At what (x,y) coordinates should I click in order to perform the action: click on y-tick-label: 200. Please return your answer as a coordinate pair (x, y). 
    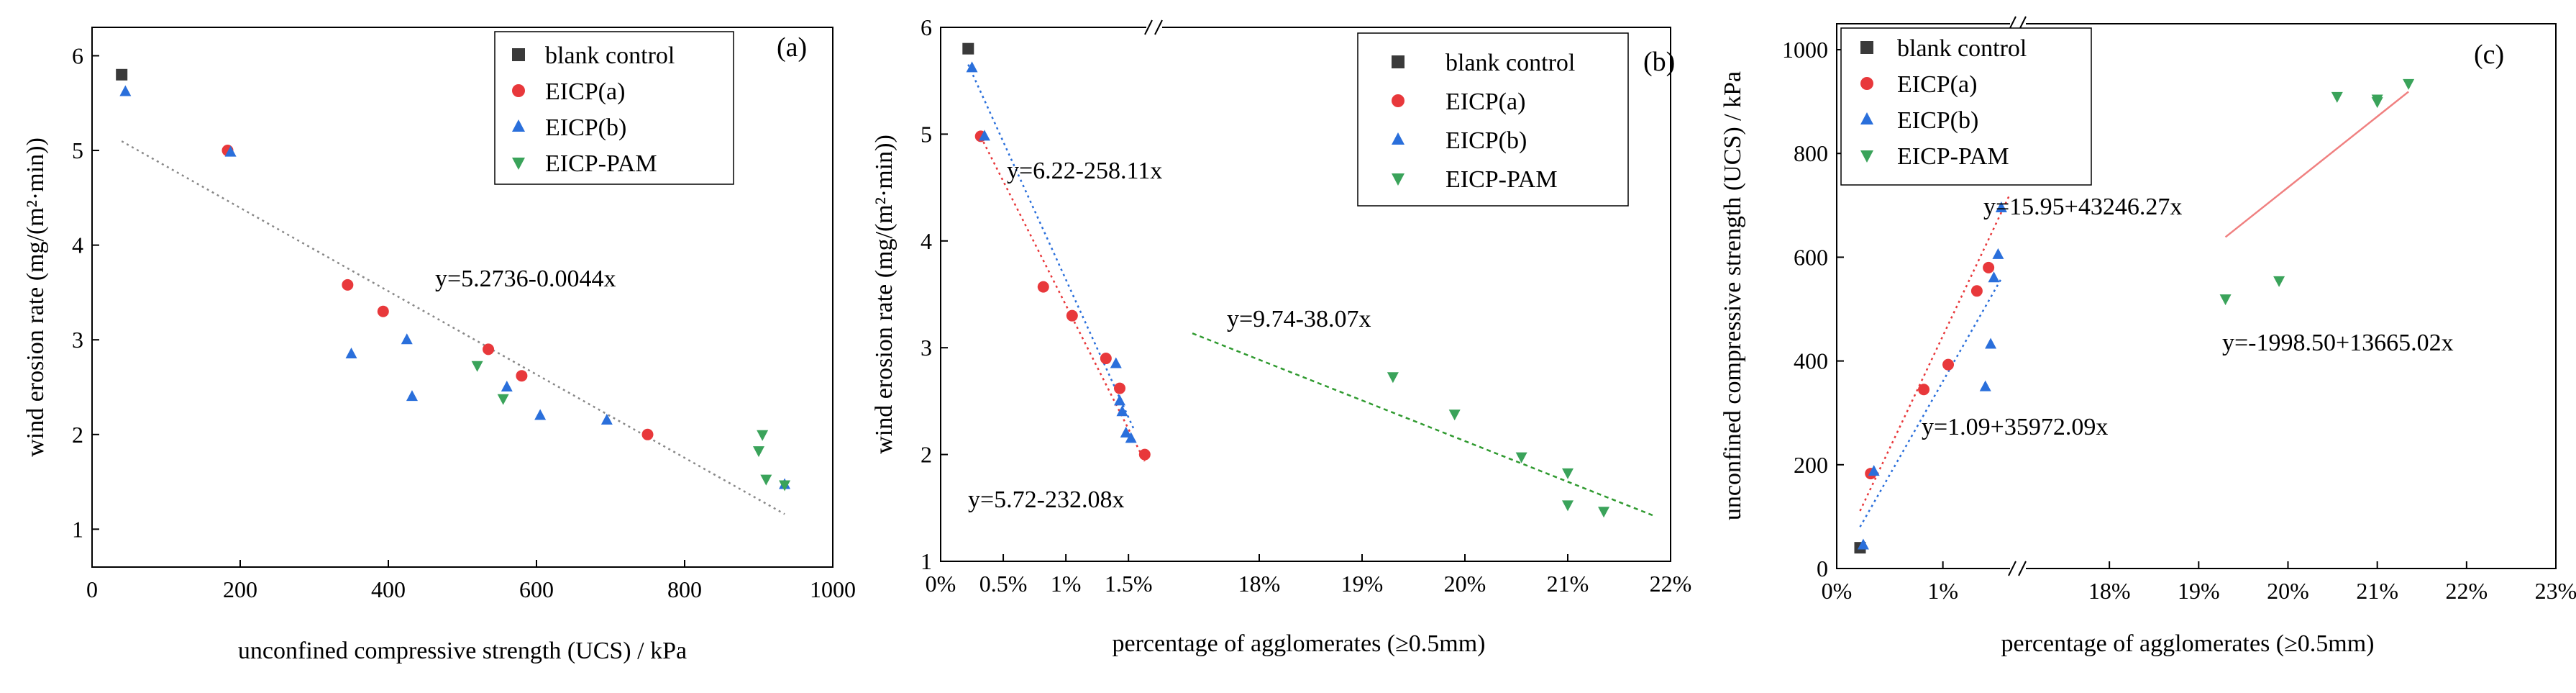
    Looking at the image, I should click on (1811, 465).